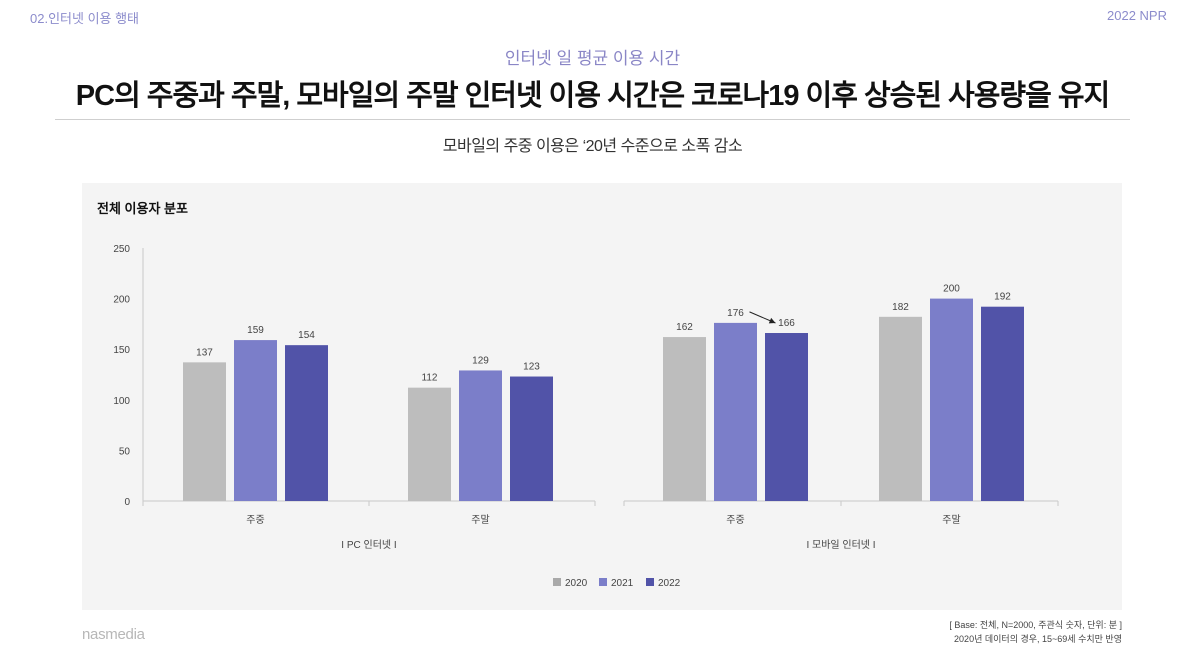  Describe the element at coordinates (204, 352) in the screenshot. I see `data-label: 137` at that location.